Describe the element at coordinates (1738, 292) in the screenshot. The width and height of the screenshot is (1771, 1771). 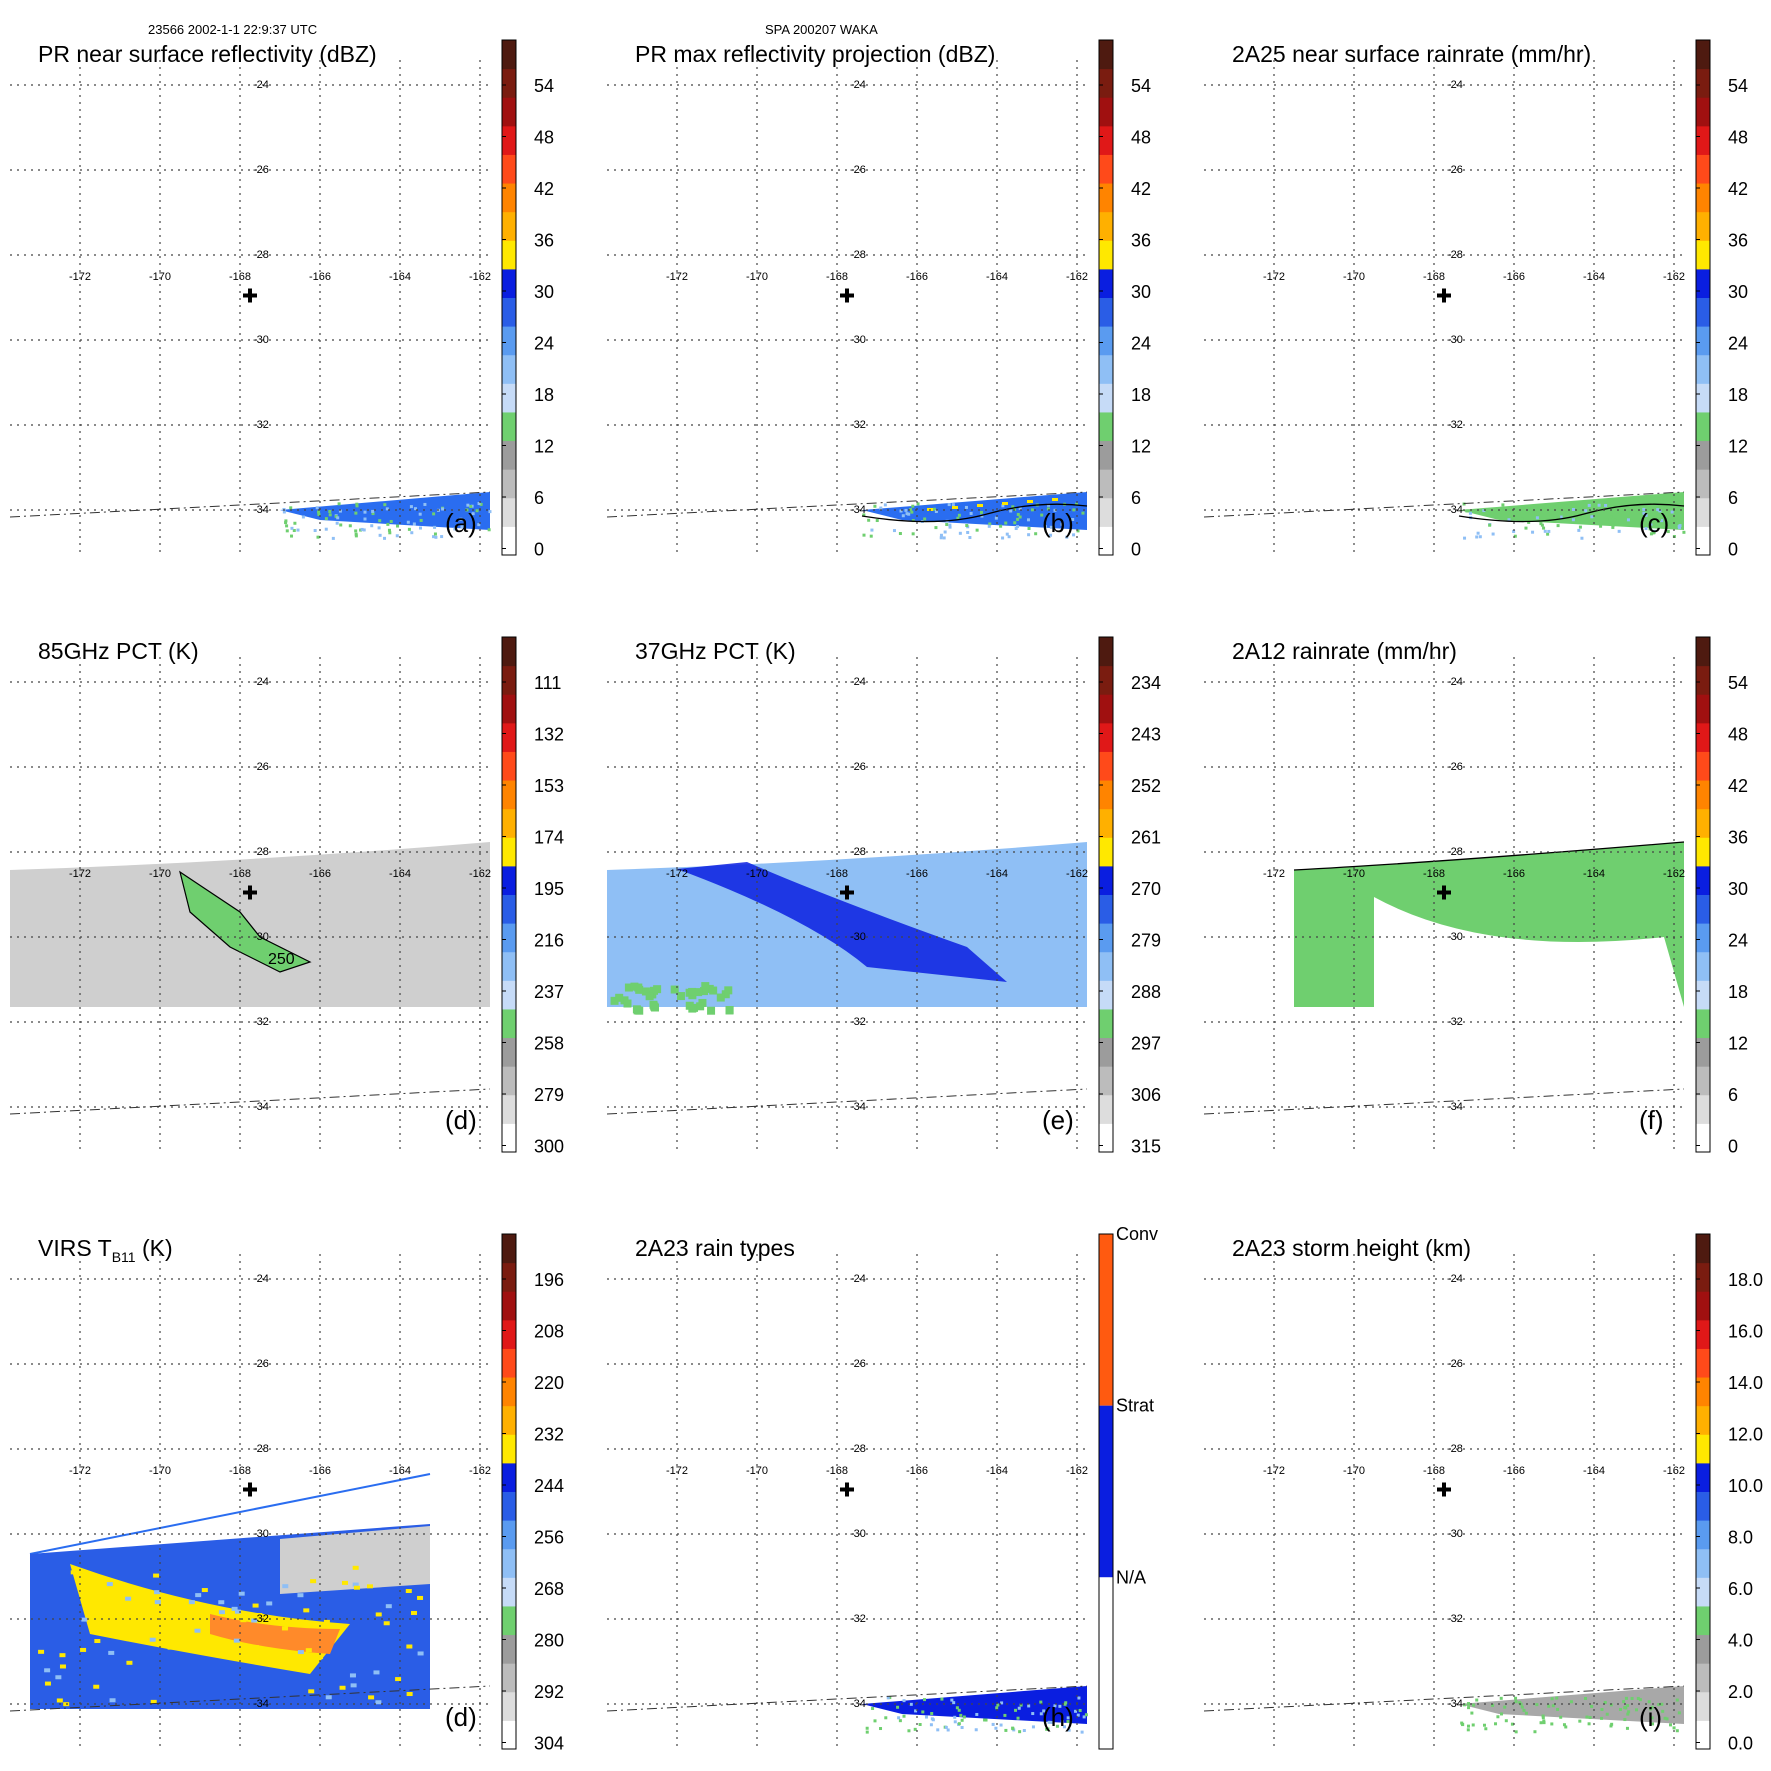
I see `colorbar-tick-label: 30` at that location.